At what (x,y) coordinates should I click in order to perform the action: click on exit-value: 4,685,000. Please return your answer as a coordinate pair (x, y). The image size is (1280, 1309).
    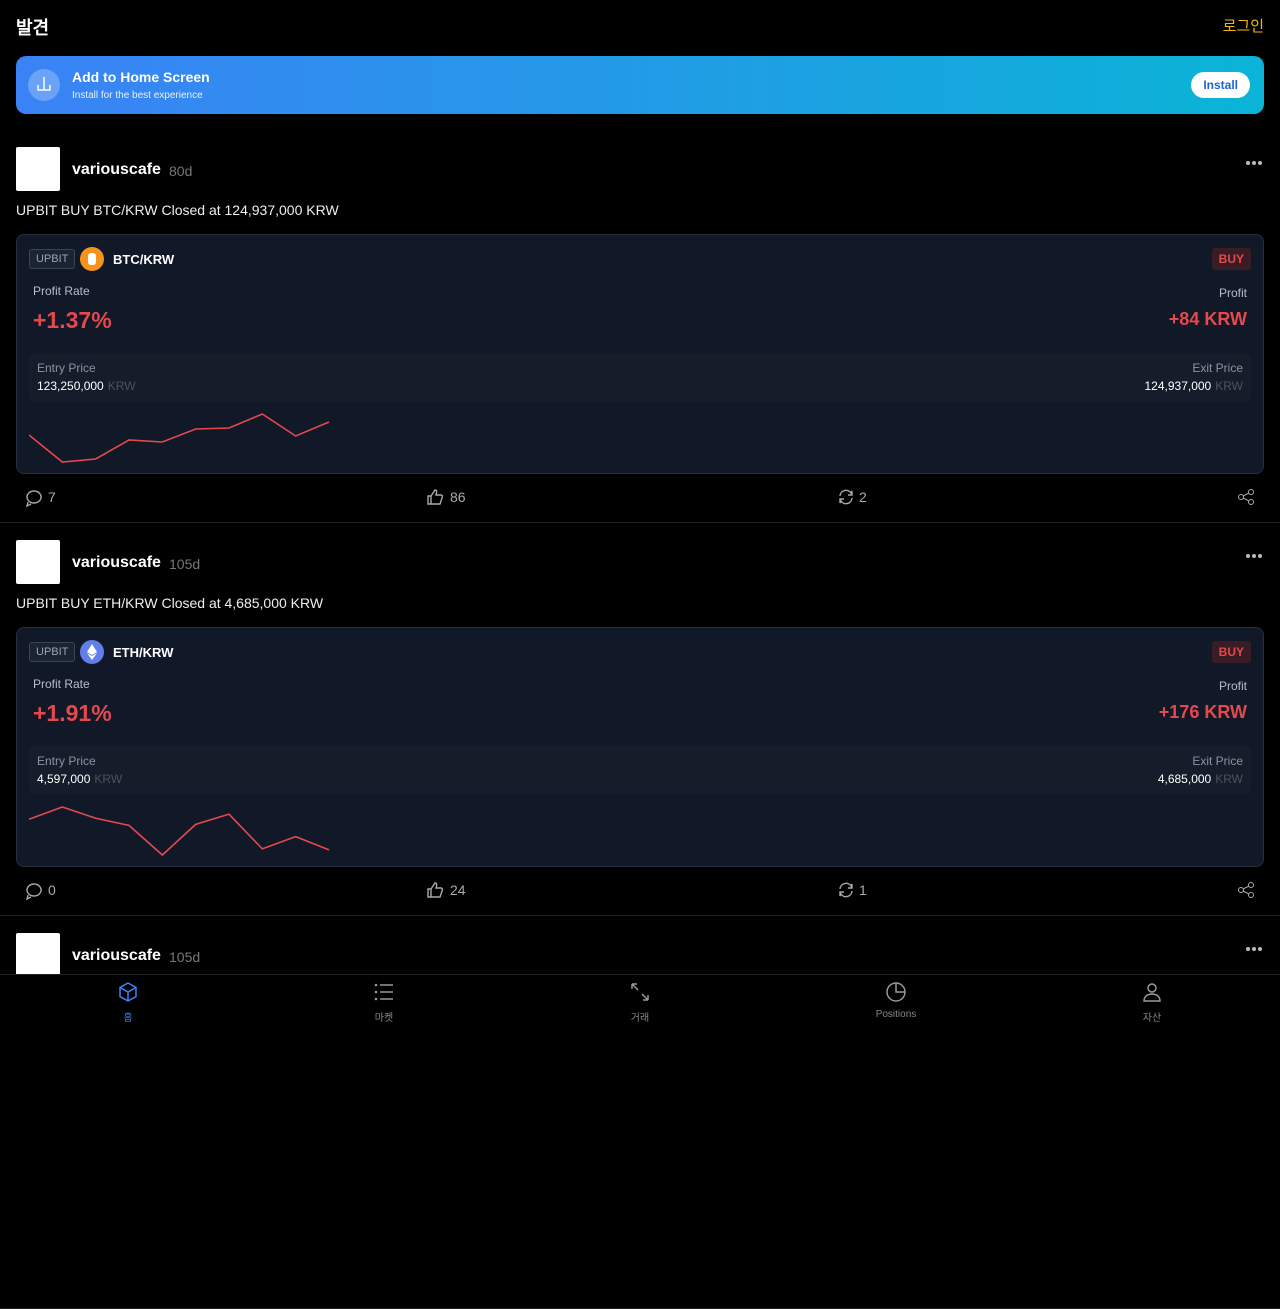
    Looking at the image, I should click on (1184, 779).